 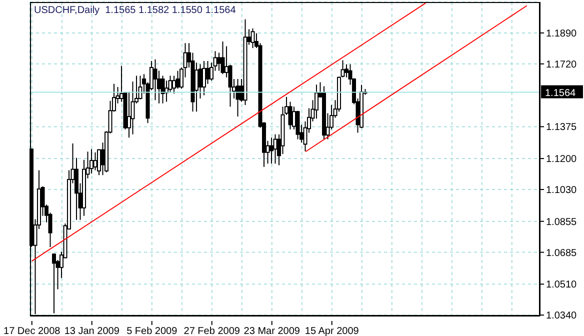 I want to click on y-tick-label: 1.0855, so click(x=562, y=222).